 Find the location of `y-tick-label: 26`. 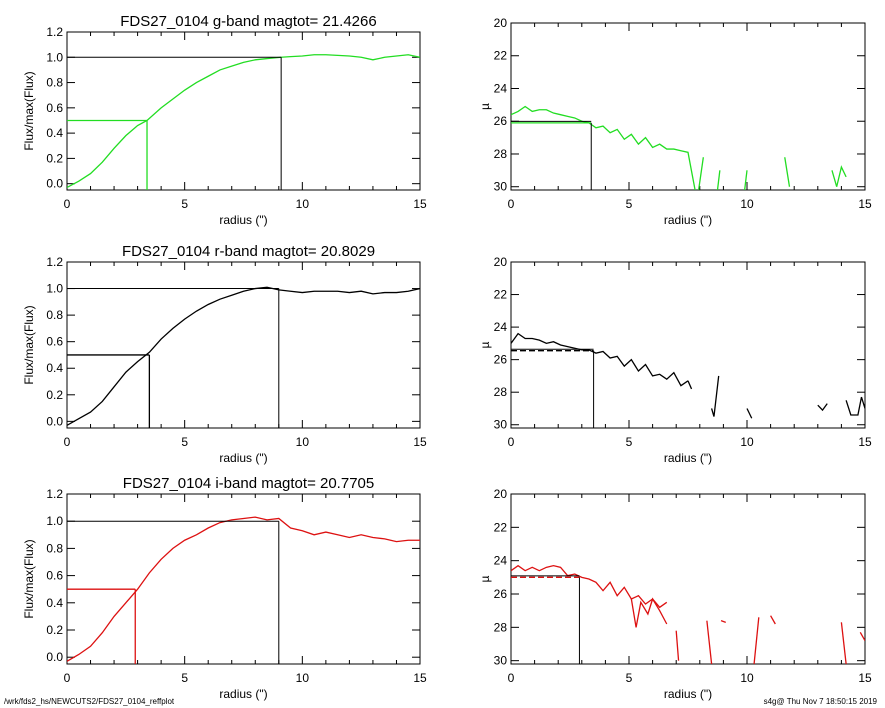

y-tick-label: 26 is located at coordinates (501, 360).